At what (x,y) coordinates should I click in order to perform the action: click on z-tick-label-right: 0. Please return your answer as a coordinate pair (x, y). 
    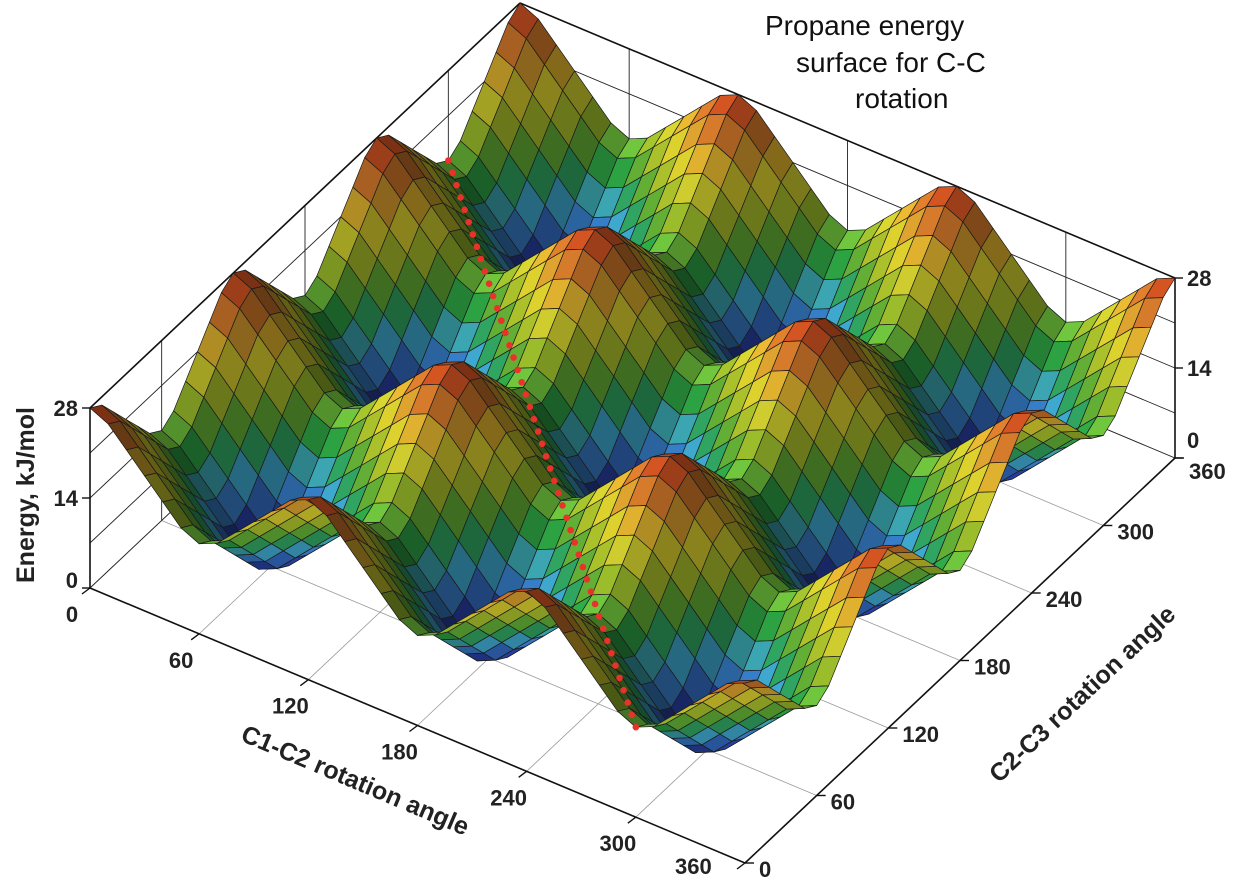
    Looking at the image, I should click on (1193, 440).